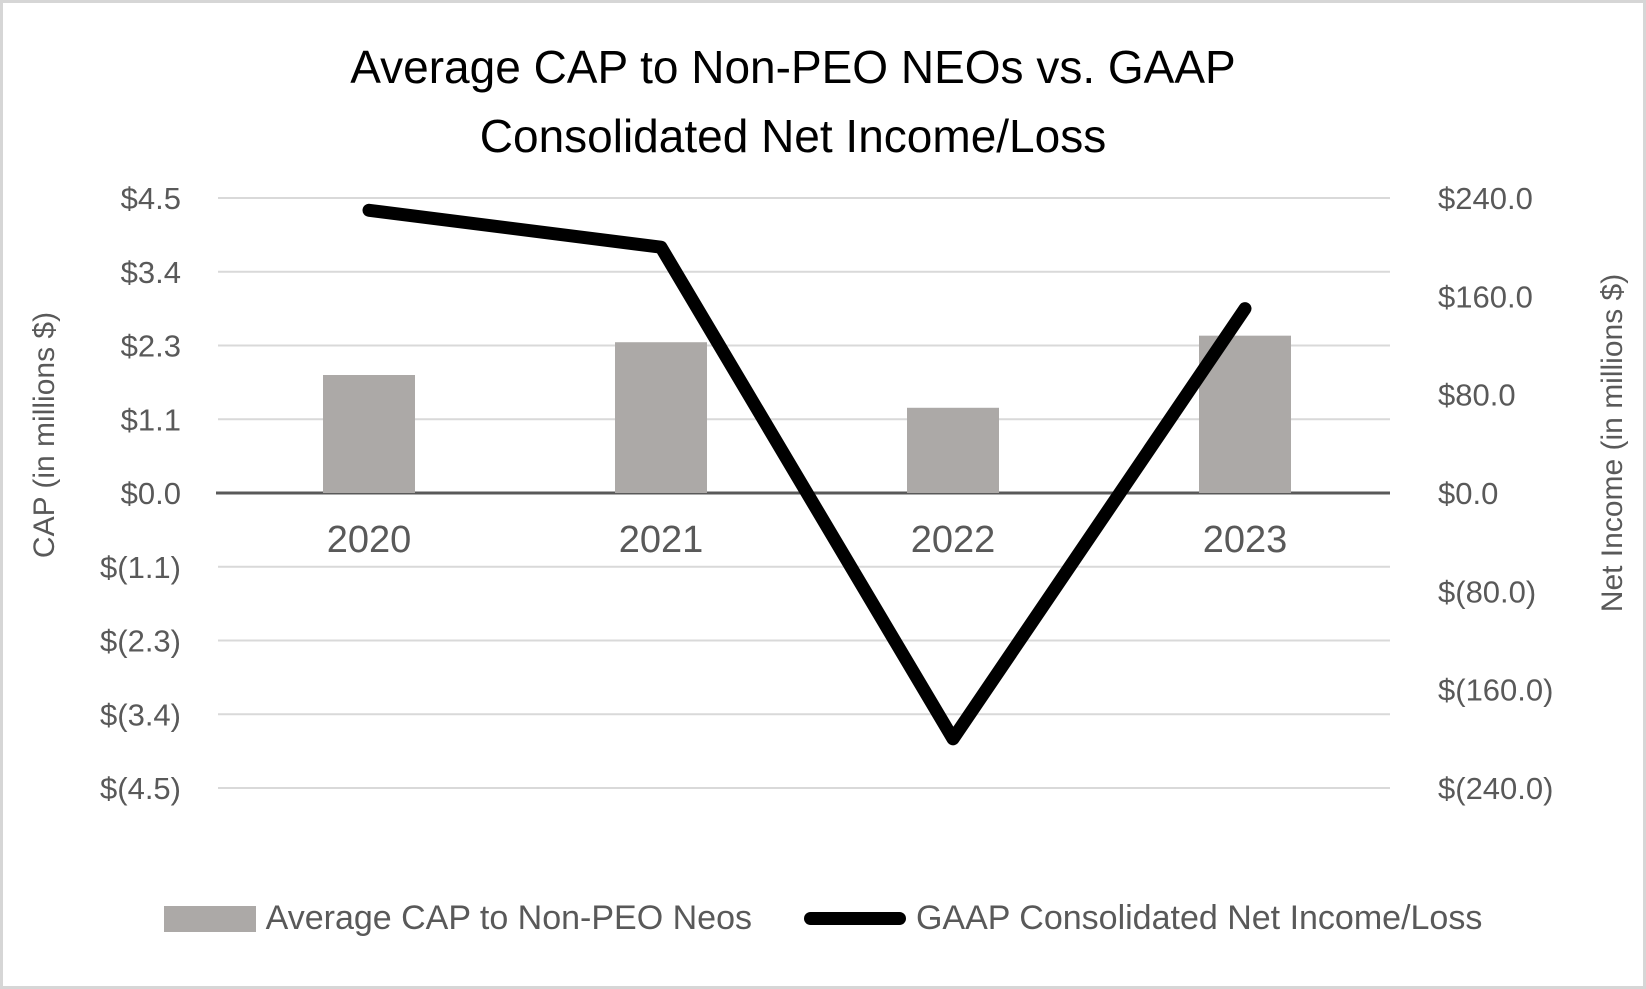 The height and width of the screenshot is (989, 1646). I want to click on left-axis-tick-label: $2.3, so click(151, 346).